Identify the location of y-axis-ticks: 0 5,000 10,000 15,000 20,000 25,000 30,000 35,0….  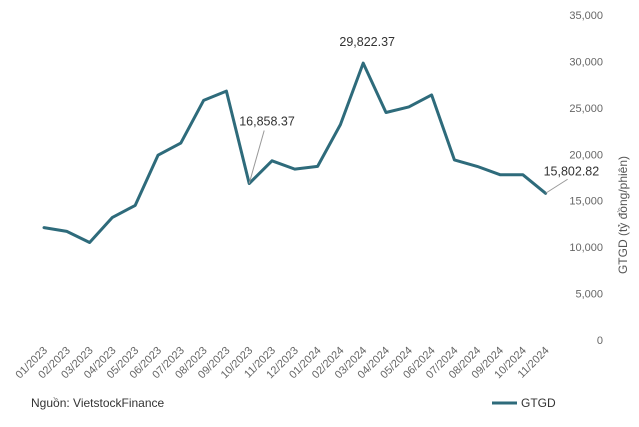
(586, 178).